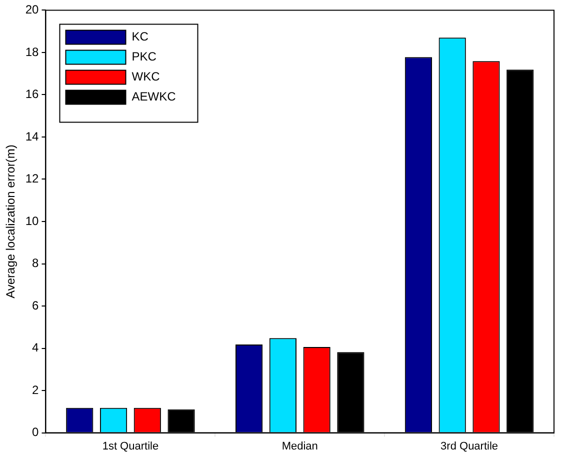 The height and width of the screenshot is (456, 574). What do you see at coordinates (32, 51) in the screenshot?
I see `y-tick-label: 18` at bounding box center [32, 51].